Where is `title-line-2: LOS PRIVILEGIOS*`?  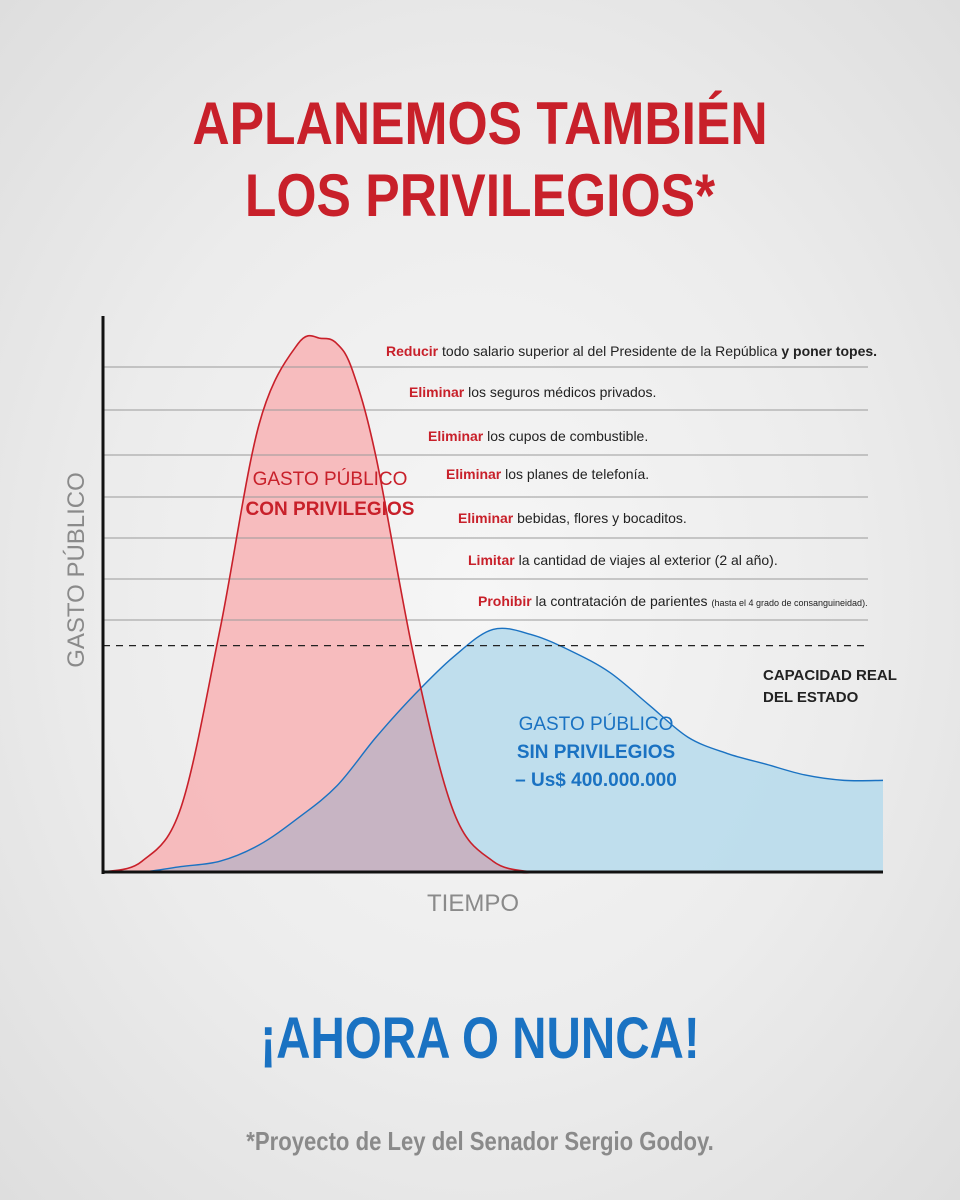 title-line-2: LOS PRIVILEGIOS* is located at coordinates (480, 195).